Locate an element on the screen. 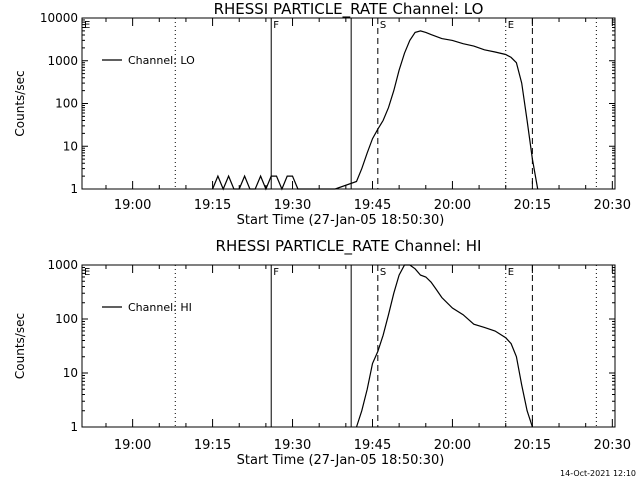 Image resolution: width=640 pixels, height=480 pixels. legend-label: Channel: HI is located at coordinates (160, 307).